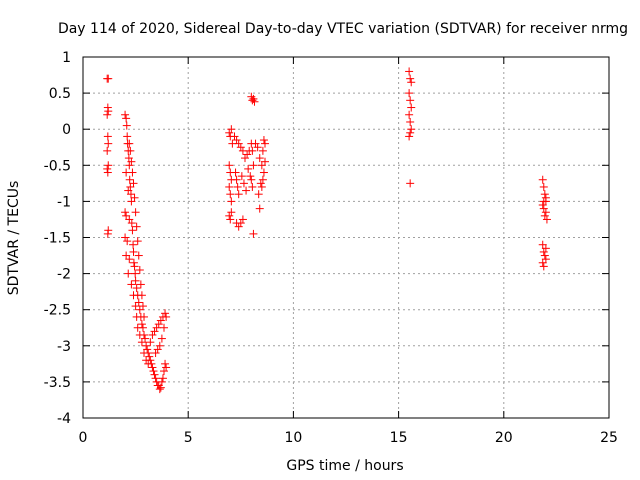  I want to click on y-tick-label: -4, so click(64, 419).